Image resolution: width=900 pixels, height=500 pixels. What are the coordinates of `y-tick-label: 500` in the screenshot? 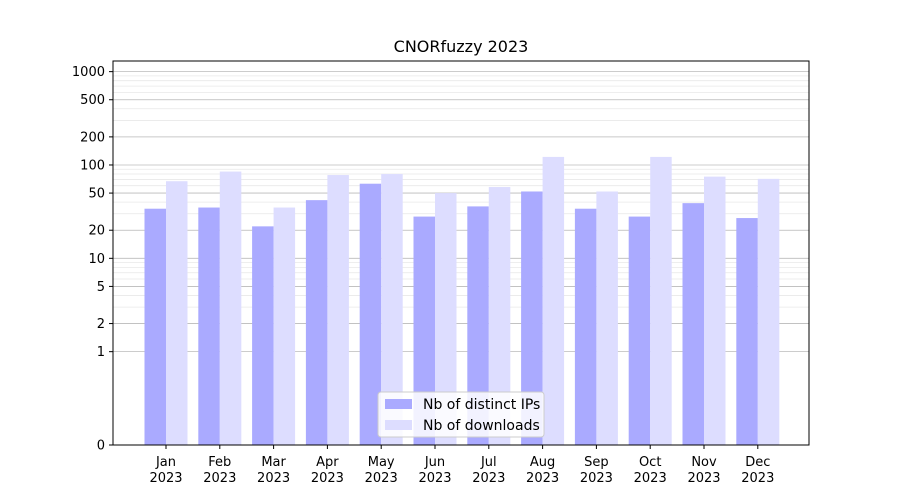 It's located at (92, 100).